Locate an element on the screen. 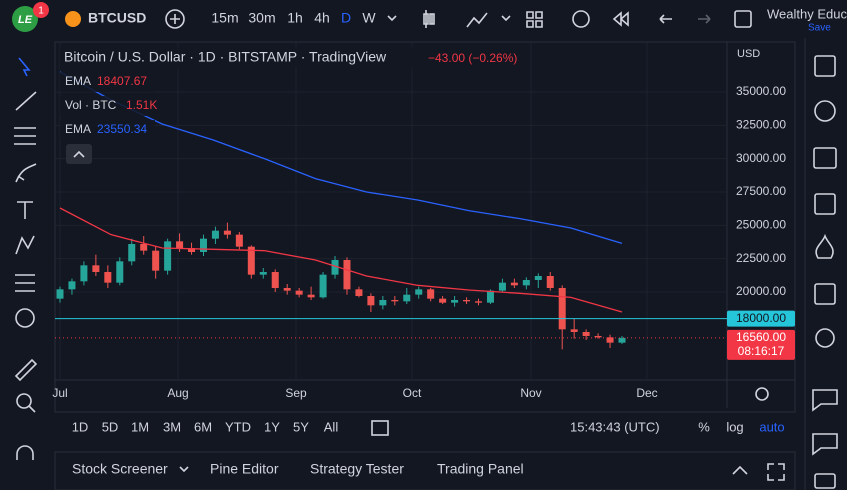 The height and width of the screenshot is (490, 847). interval: D is located at coordinates (346, 18).